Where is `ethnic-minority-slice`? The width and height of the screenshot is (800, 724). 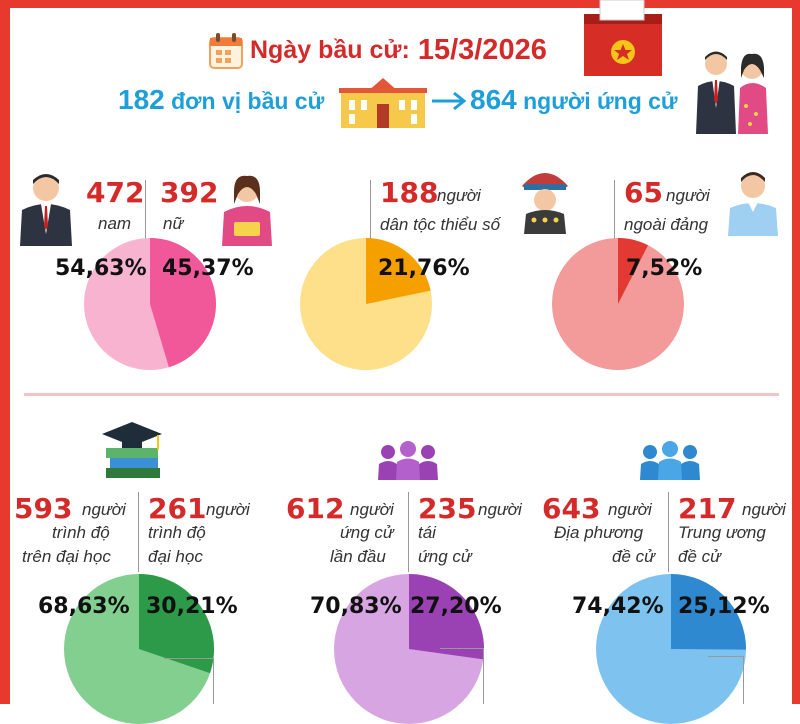 ethnic-minority-slice is located at coordinates (398, 271).